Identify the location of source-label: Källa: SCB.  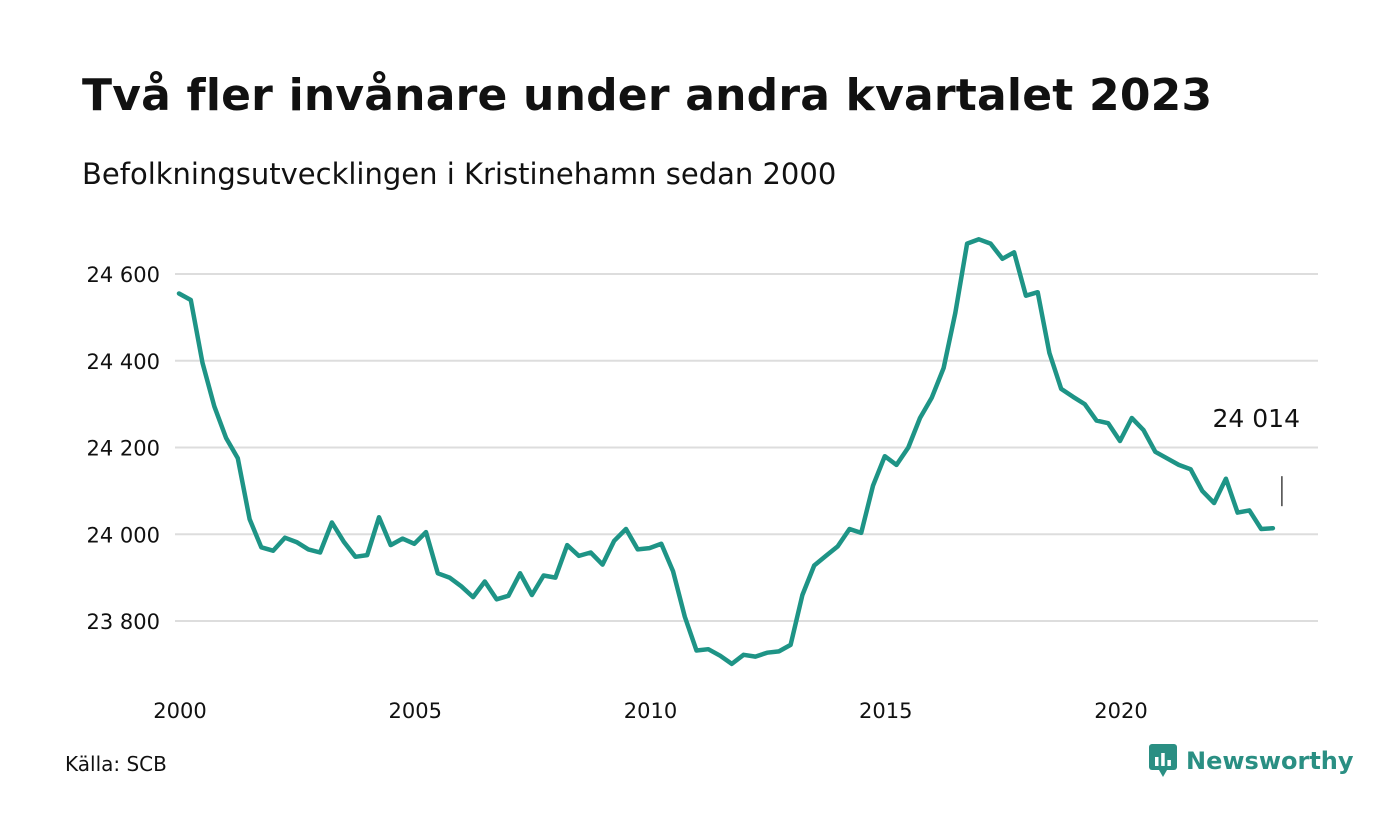
(116, 764).